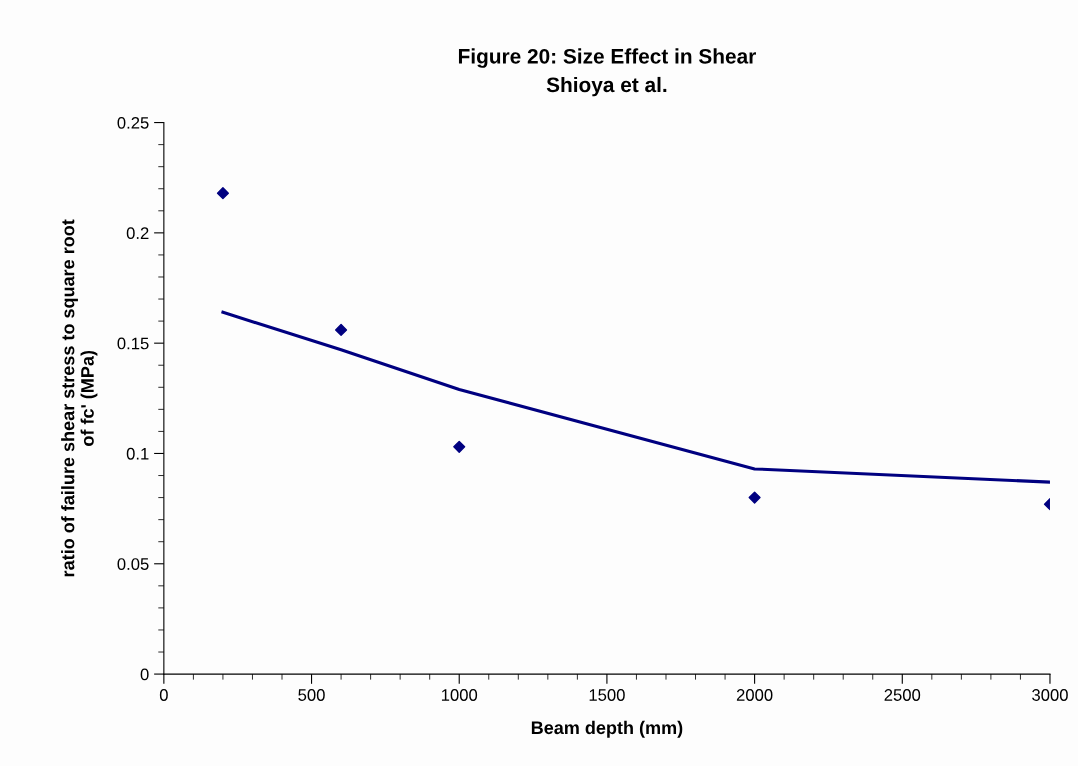 The width and height of the screenshot is (1078, 766). I want to click on x-tick-label: 1500, so click(607, 695).